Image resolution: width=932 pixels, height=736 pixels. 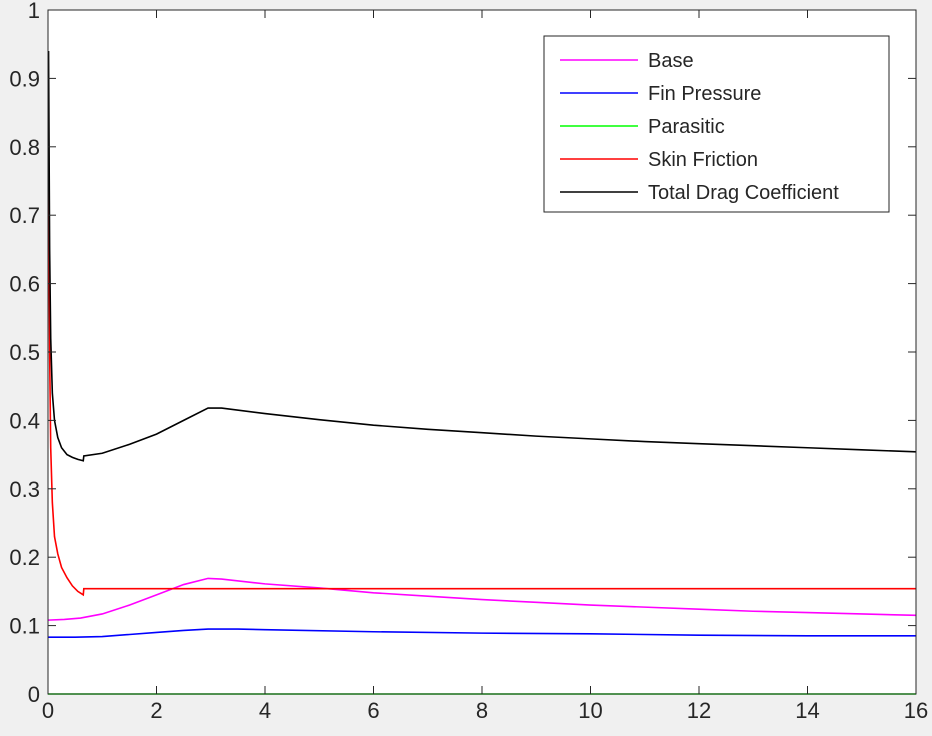 I want to click on y-tick-label: 0.3, so click(x=24, y=489).